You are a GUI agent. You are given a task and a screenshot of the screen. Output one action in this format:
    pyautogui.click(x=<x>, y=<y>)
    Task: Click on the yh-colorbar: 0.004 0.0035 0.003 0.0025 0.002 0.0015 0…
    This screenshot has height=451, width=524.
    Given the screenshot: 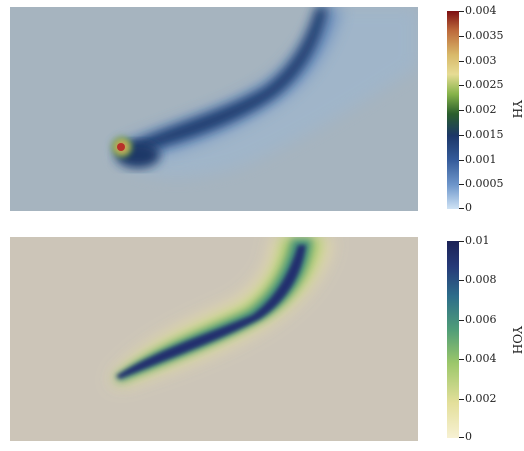 What is the action you would take?
    pyautogui.click(x=475, y=109)
    